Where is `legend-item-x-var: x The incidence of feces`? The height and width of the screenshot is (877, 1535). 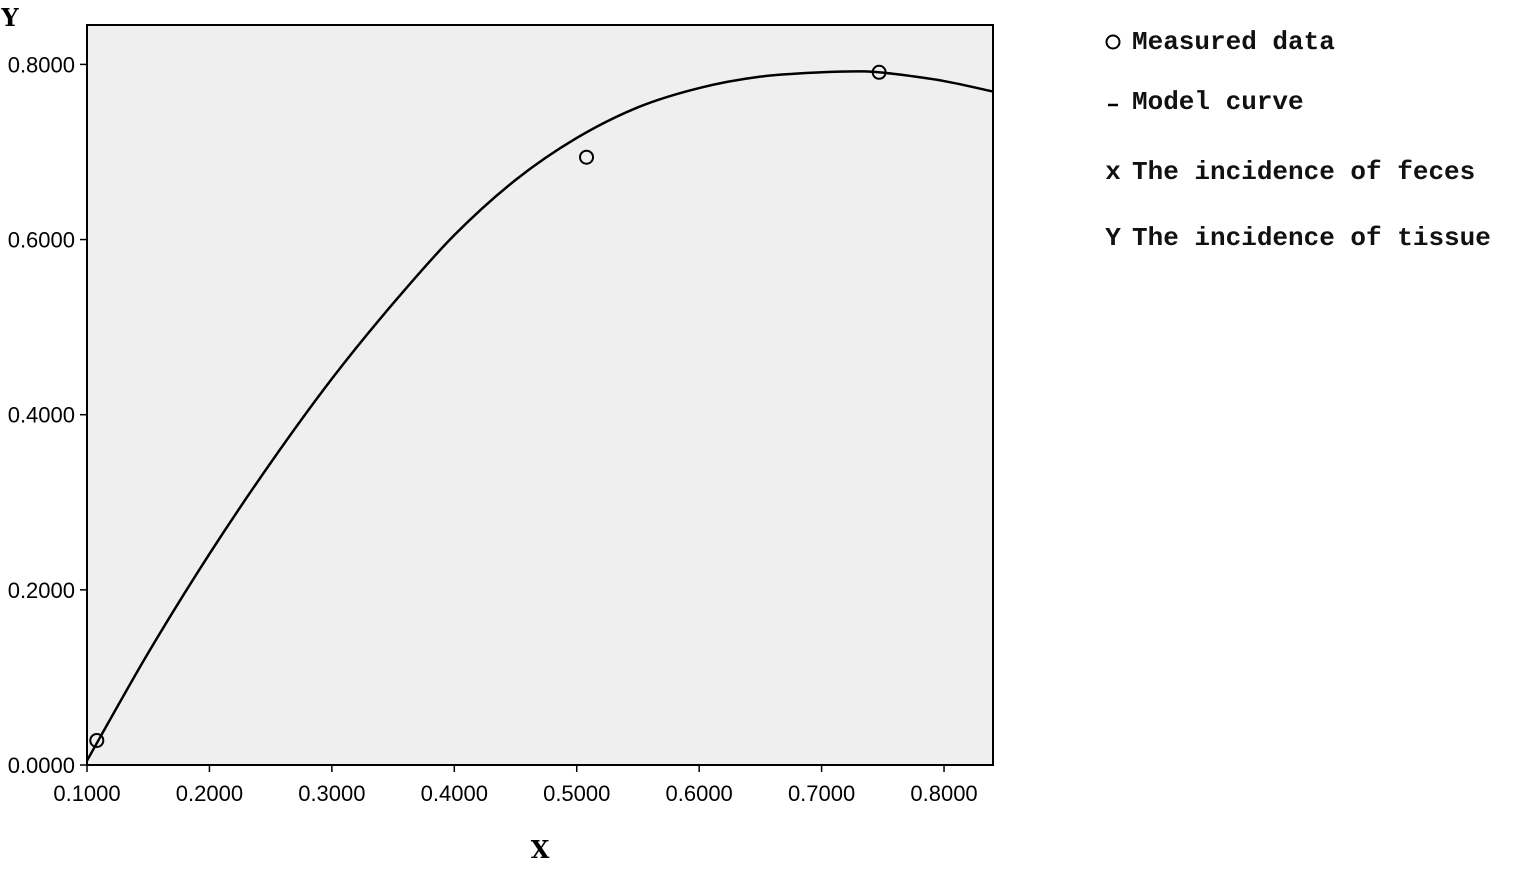 legend-item-x-var: x The incidence of feces is located at coordinates (1287, 172).